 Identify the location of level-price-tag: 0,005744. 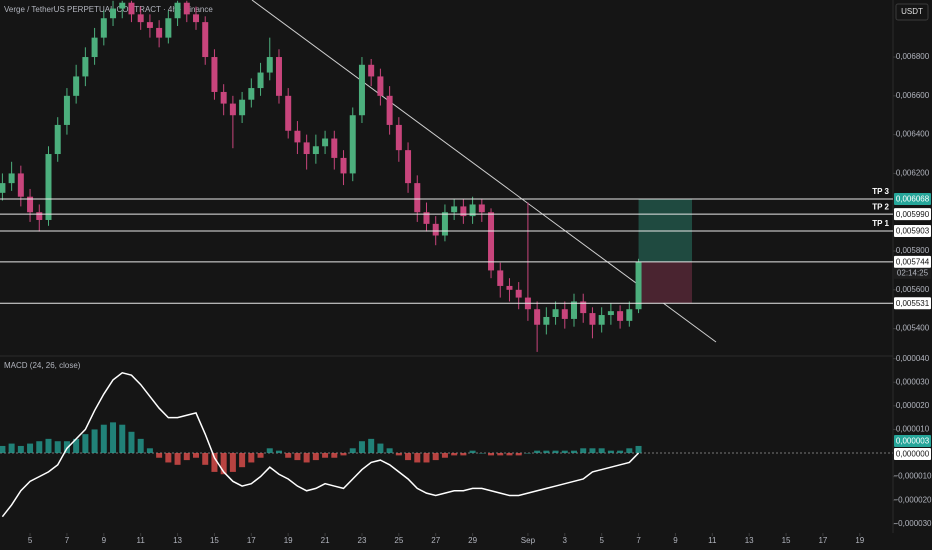
(913, 261).